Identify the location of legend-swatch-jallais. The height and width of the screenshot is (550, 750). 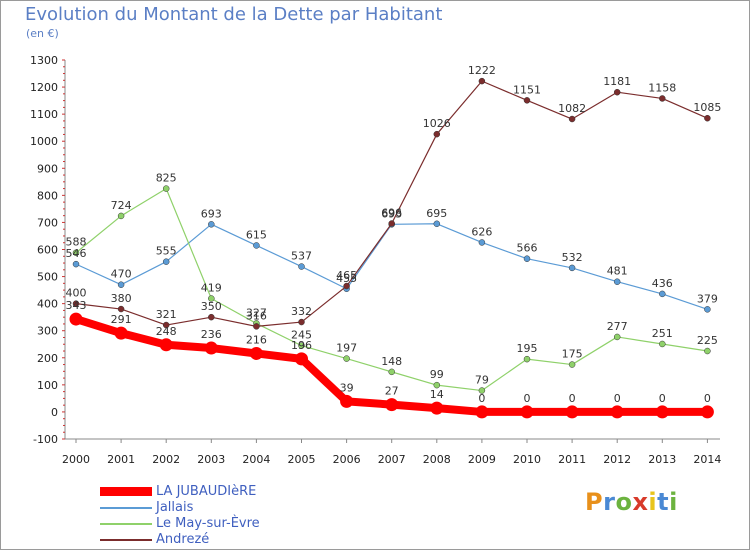
(126, 508).